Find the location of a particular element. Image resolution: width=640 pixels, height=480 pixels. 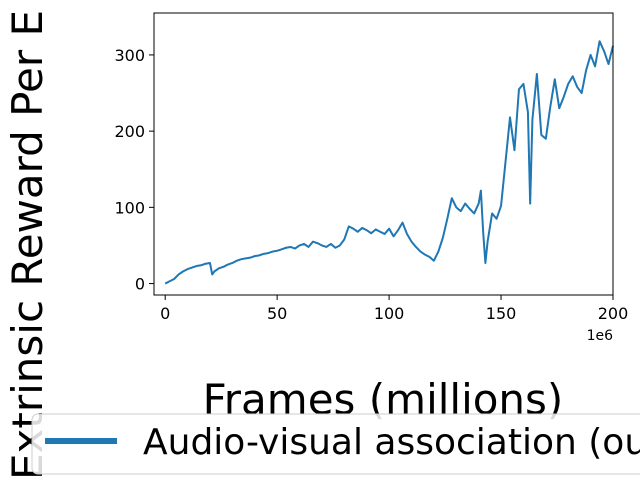

y-tick-label: 100 is located at coordinates (129, 207).